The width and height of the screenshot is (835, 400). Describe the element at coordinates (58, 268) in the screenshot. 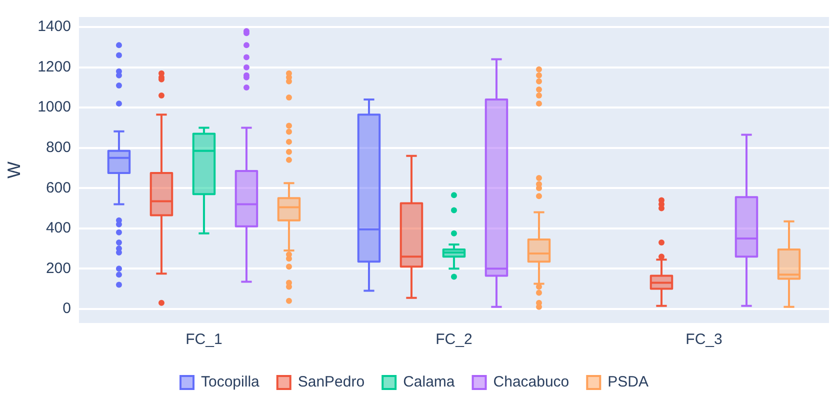

I see `y-tick-label: 200` at that location.